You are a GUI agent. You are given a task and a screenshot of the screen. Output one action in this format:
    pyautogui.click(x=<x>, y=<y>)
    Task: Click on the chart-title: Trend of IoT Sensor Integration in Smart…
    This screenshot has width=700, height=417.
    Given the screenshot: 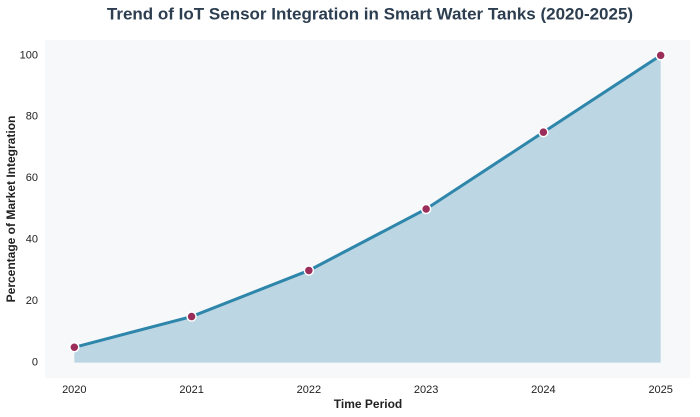 What is the action you would take?
    pyautogui.click(x=370, y=13)
    